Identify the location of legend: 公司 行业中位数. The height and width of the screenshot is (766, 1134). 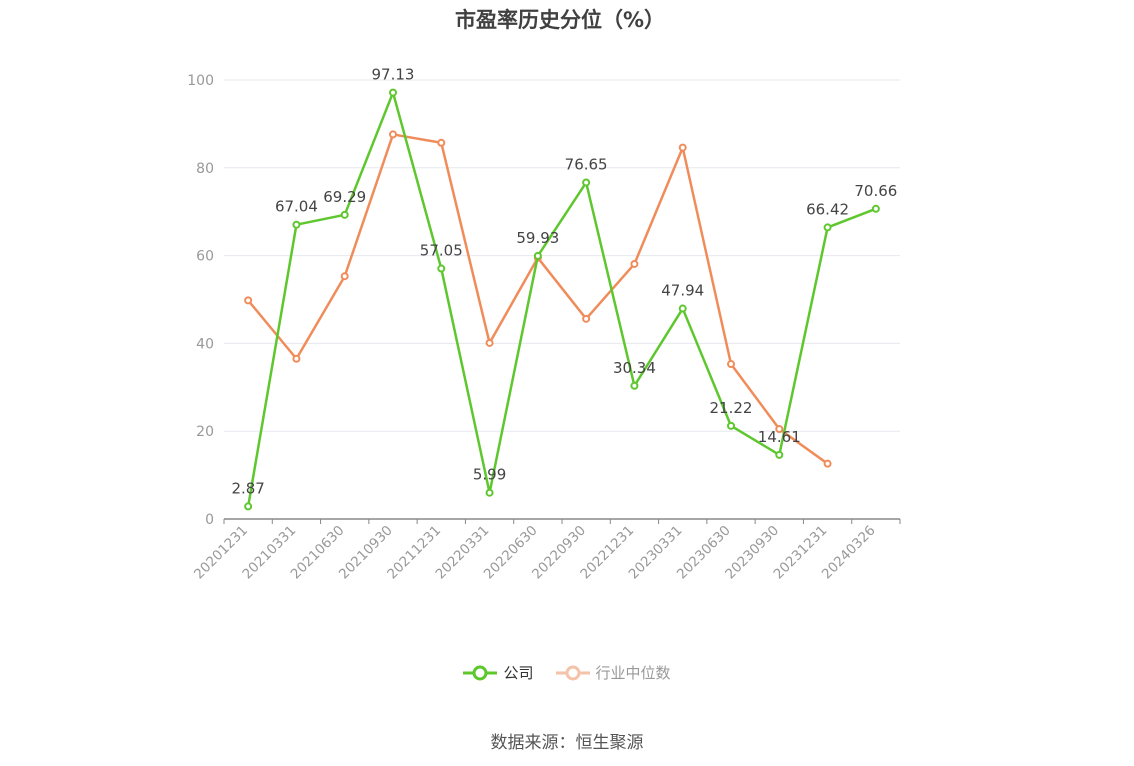
(567, 672).